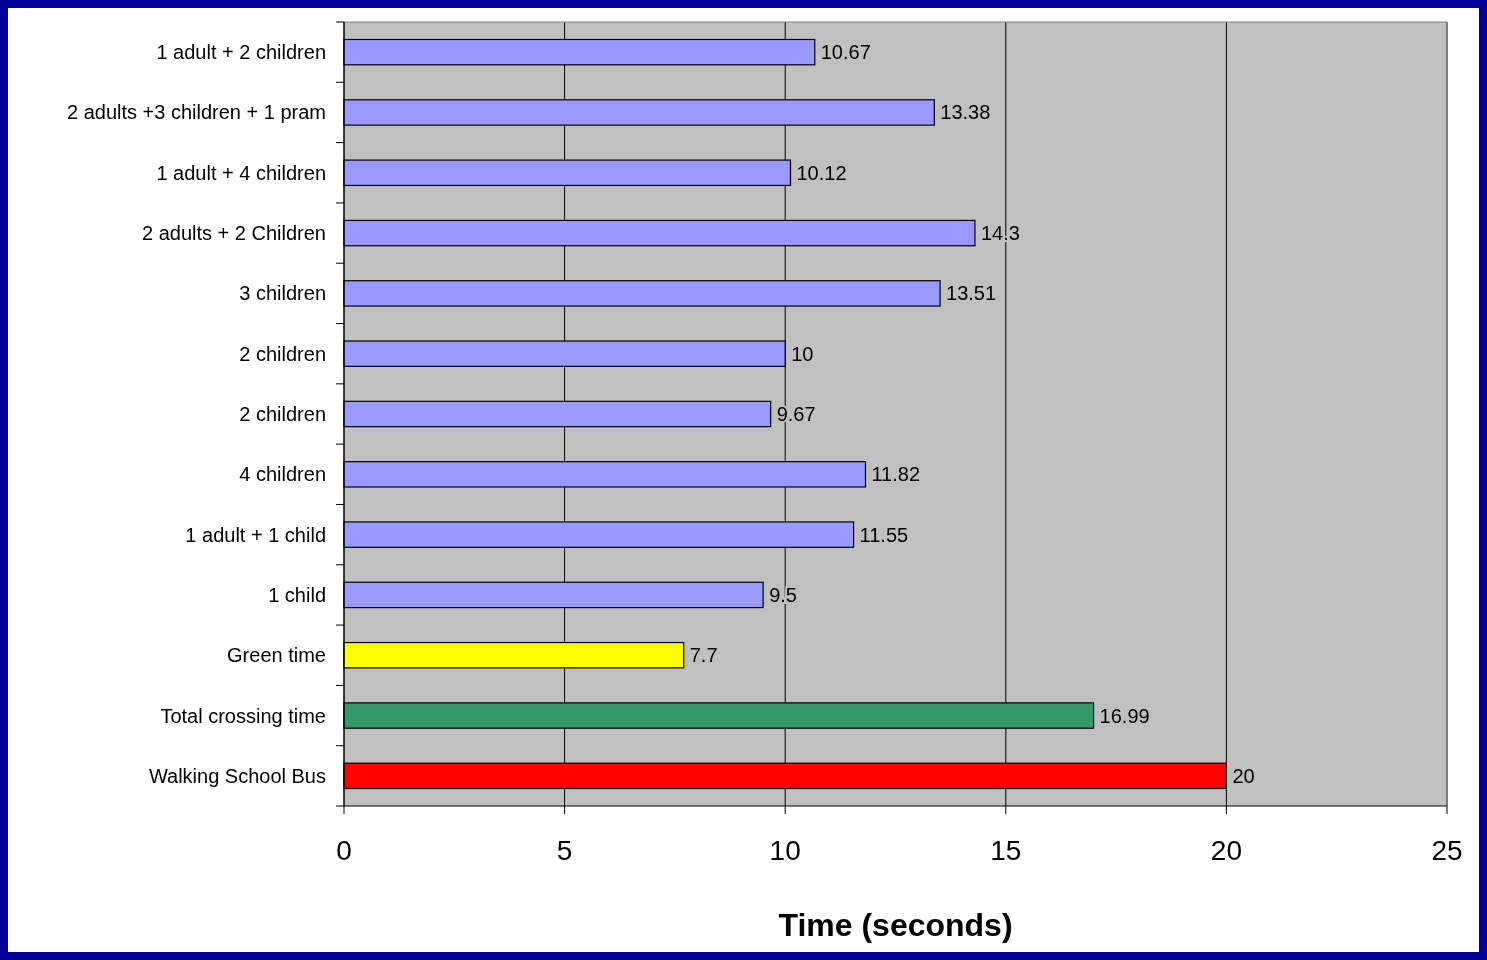 Image resolution: width=1487 pixels, height=960 pixels. Describe the element at coordinates (971, 293) in the screenshot. I see `data-label: 13.51` at that location.